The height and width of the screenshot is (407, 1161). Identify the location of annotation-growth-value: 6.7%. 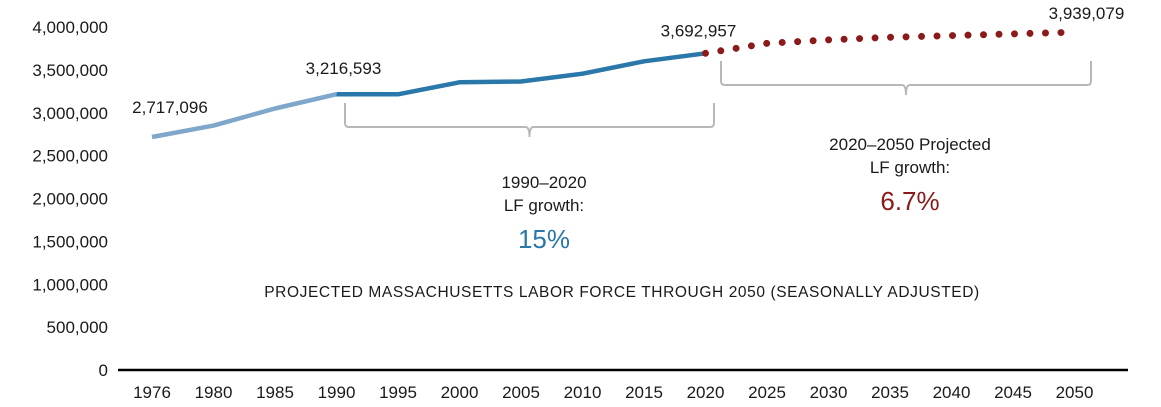
(909, 201).